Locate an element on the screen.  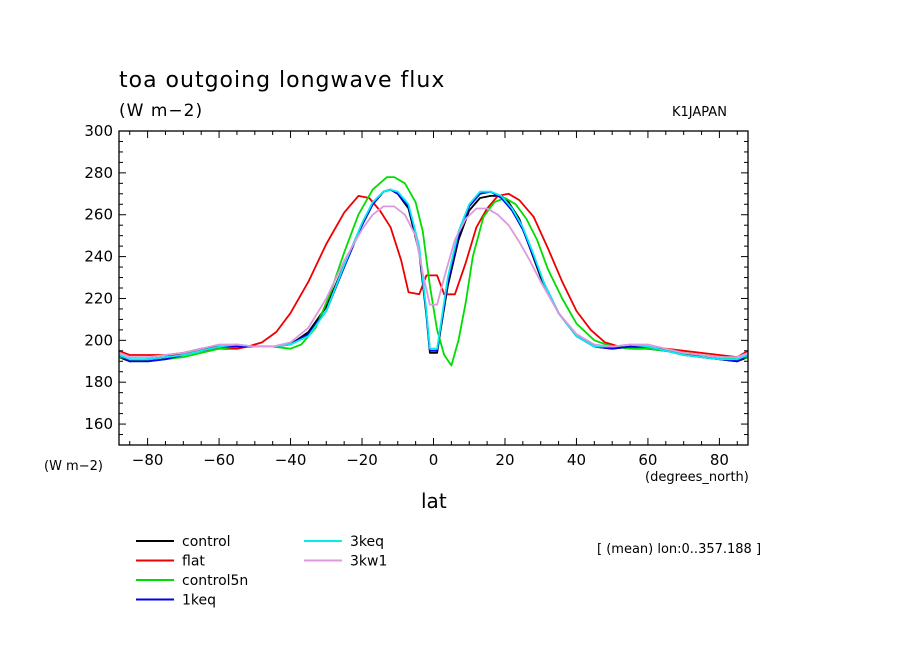
y-tick-label: 180 is located at coordinates (98, 382).